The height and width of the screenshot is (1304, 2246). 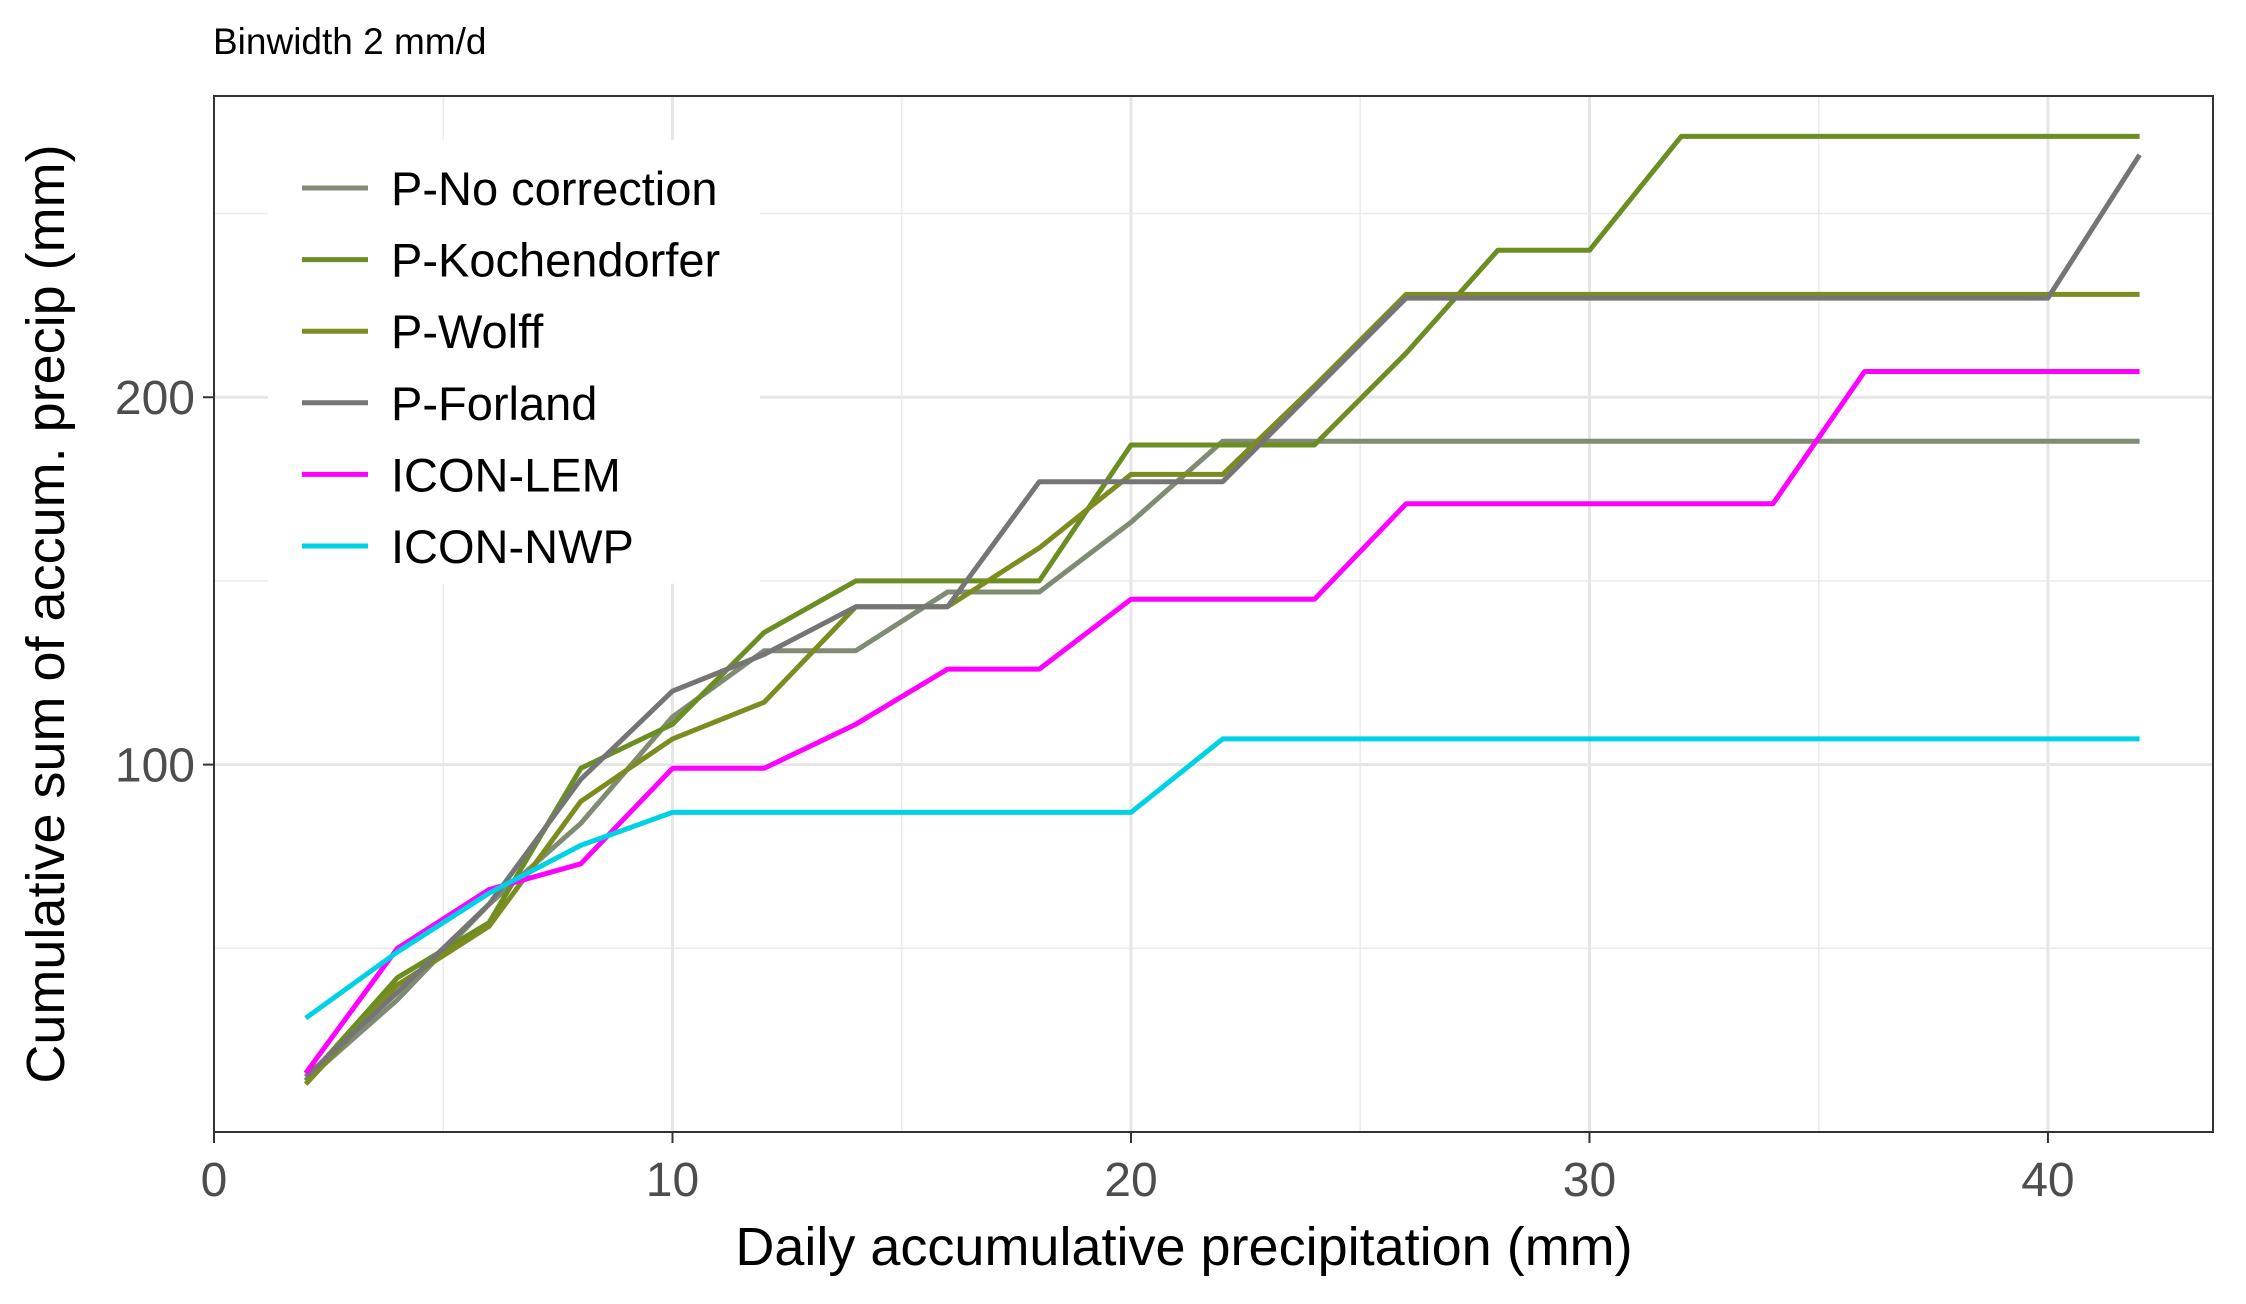 I want to click on legend-background, so click(x=514, y=362).